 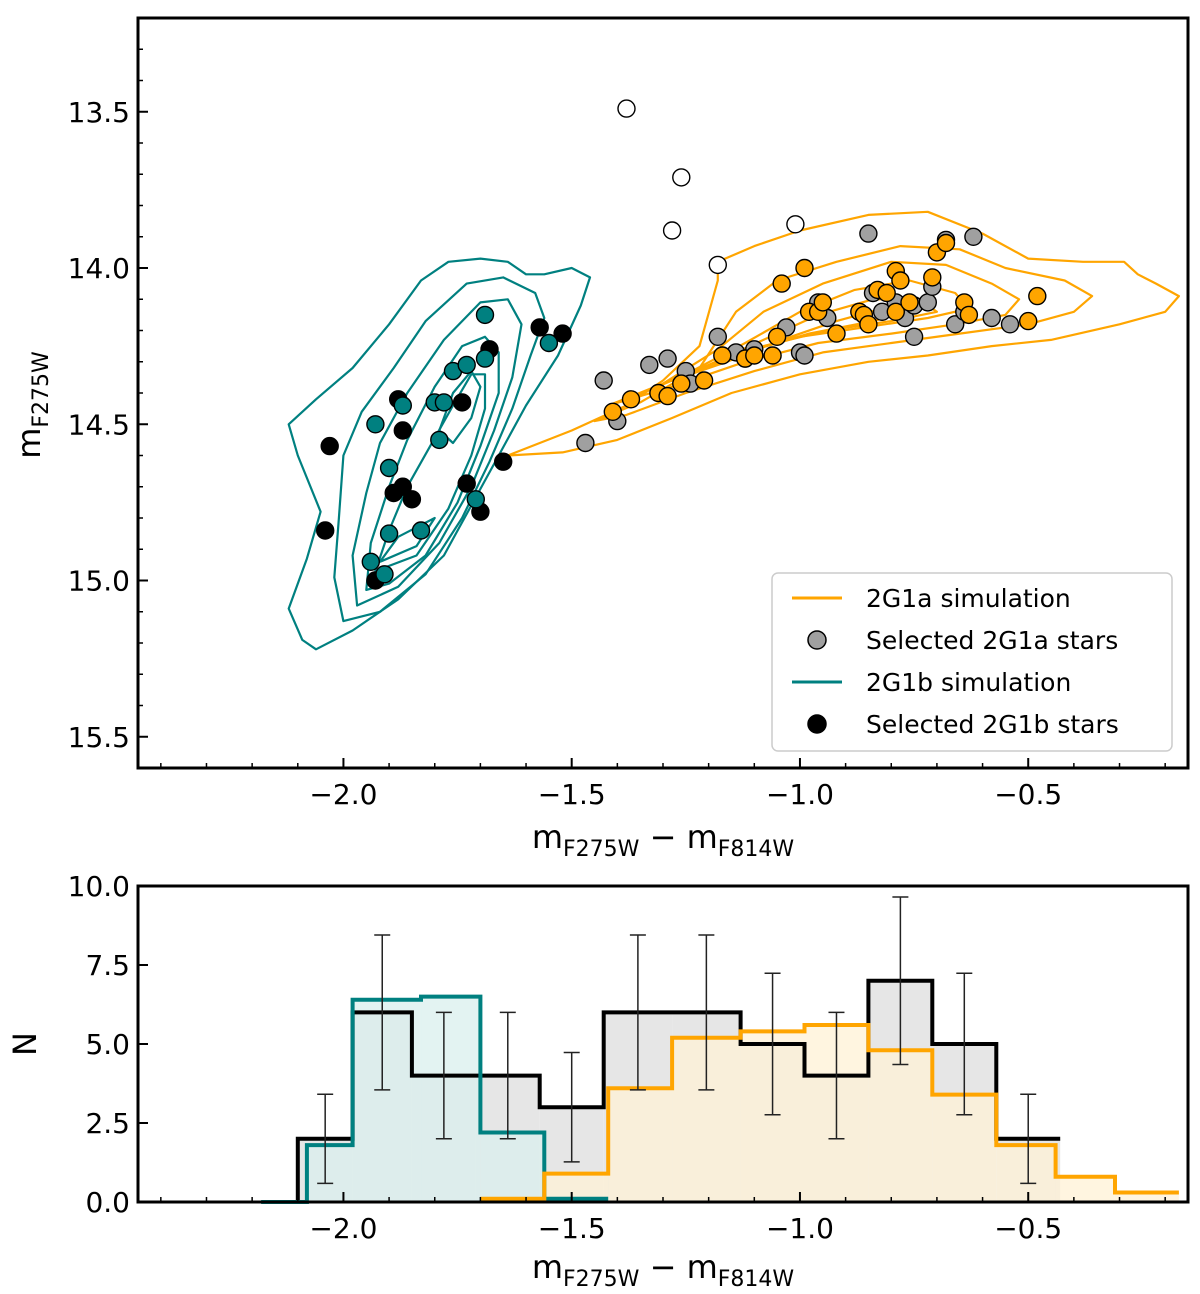 I want to click on top-x-ticks: −2.0 −1.5 −1.0 −0.5, so click(x=663, y=784).